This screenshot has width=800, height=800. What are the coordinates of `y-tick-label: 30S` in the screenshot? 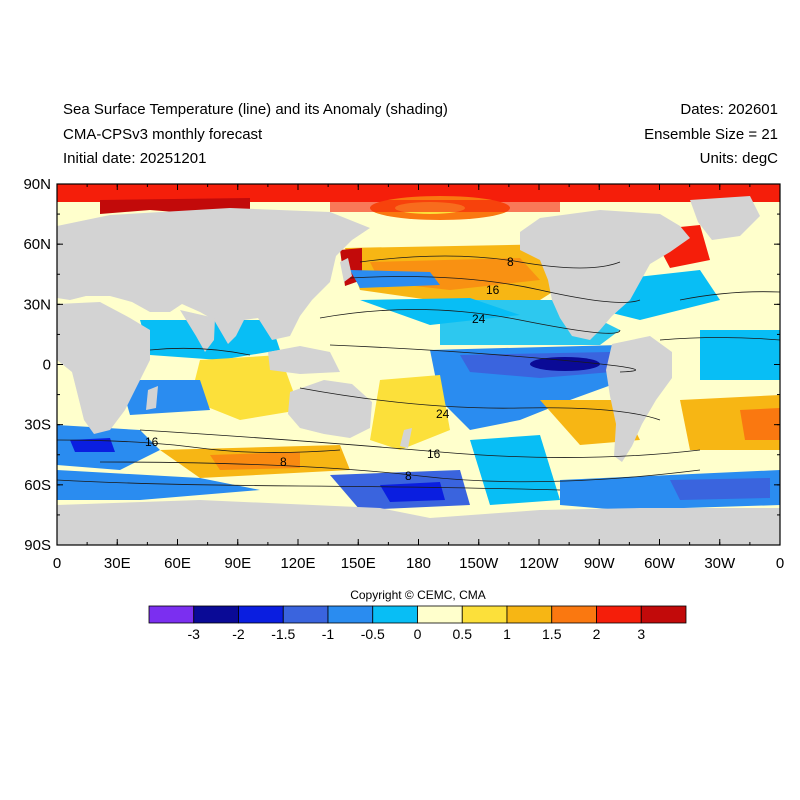 It's located at (37, 425).